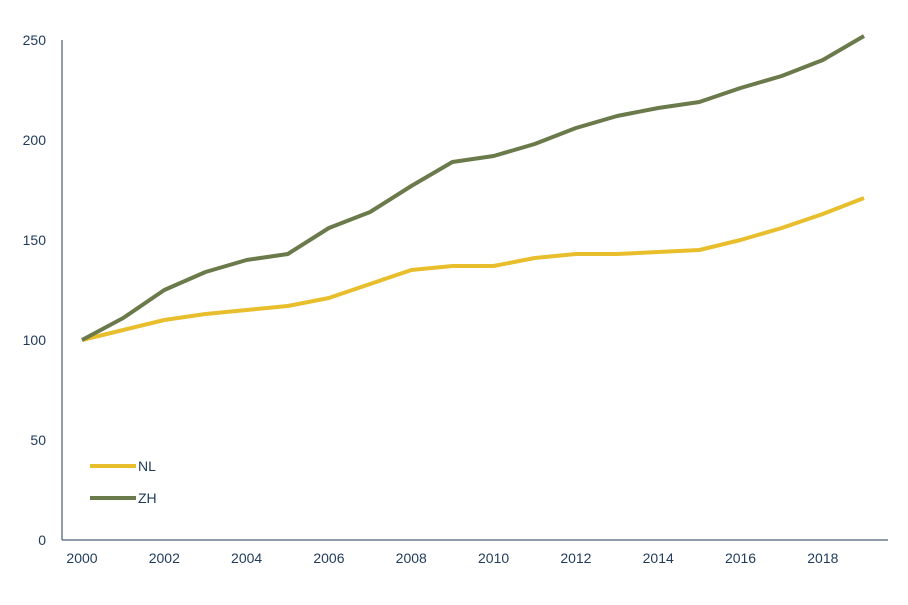 This screenshot has width=908, height=605. What do you see at coordinates (164, 558) in the screenshot?
I see `x-tick-label: 2002` at bounding box center [164, 558].